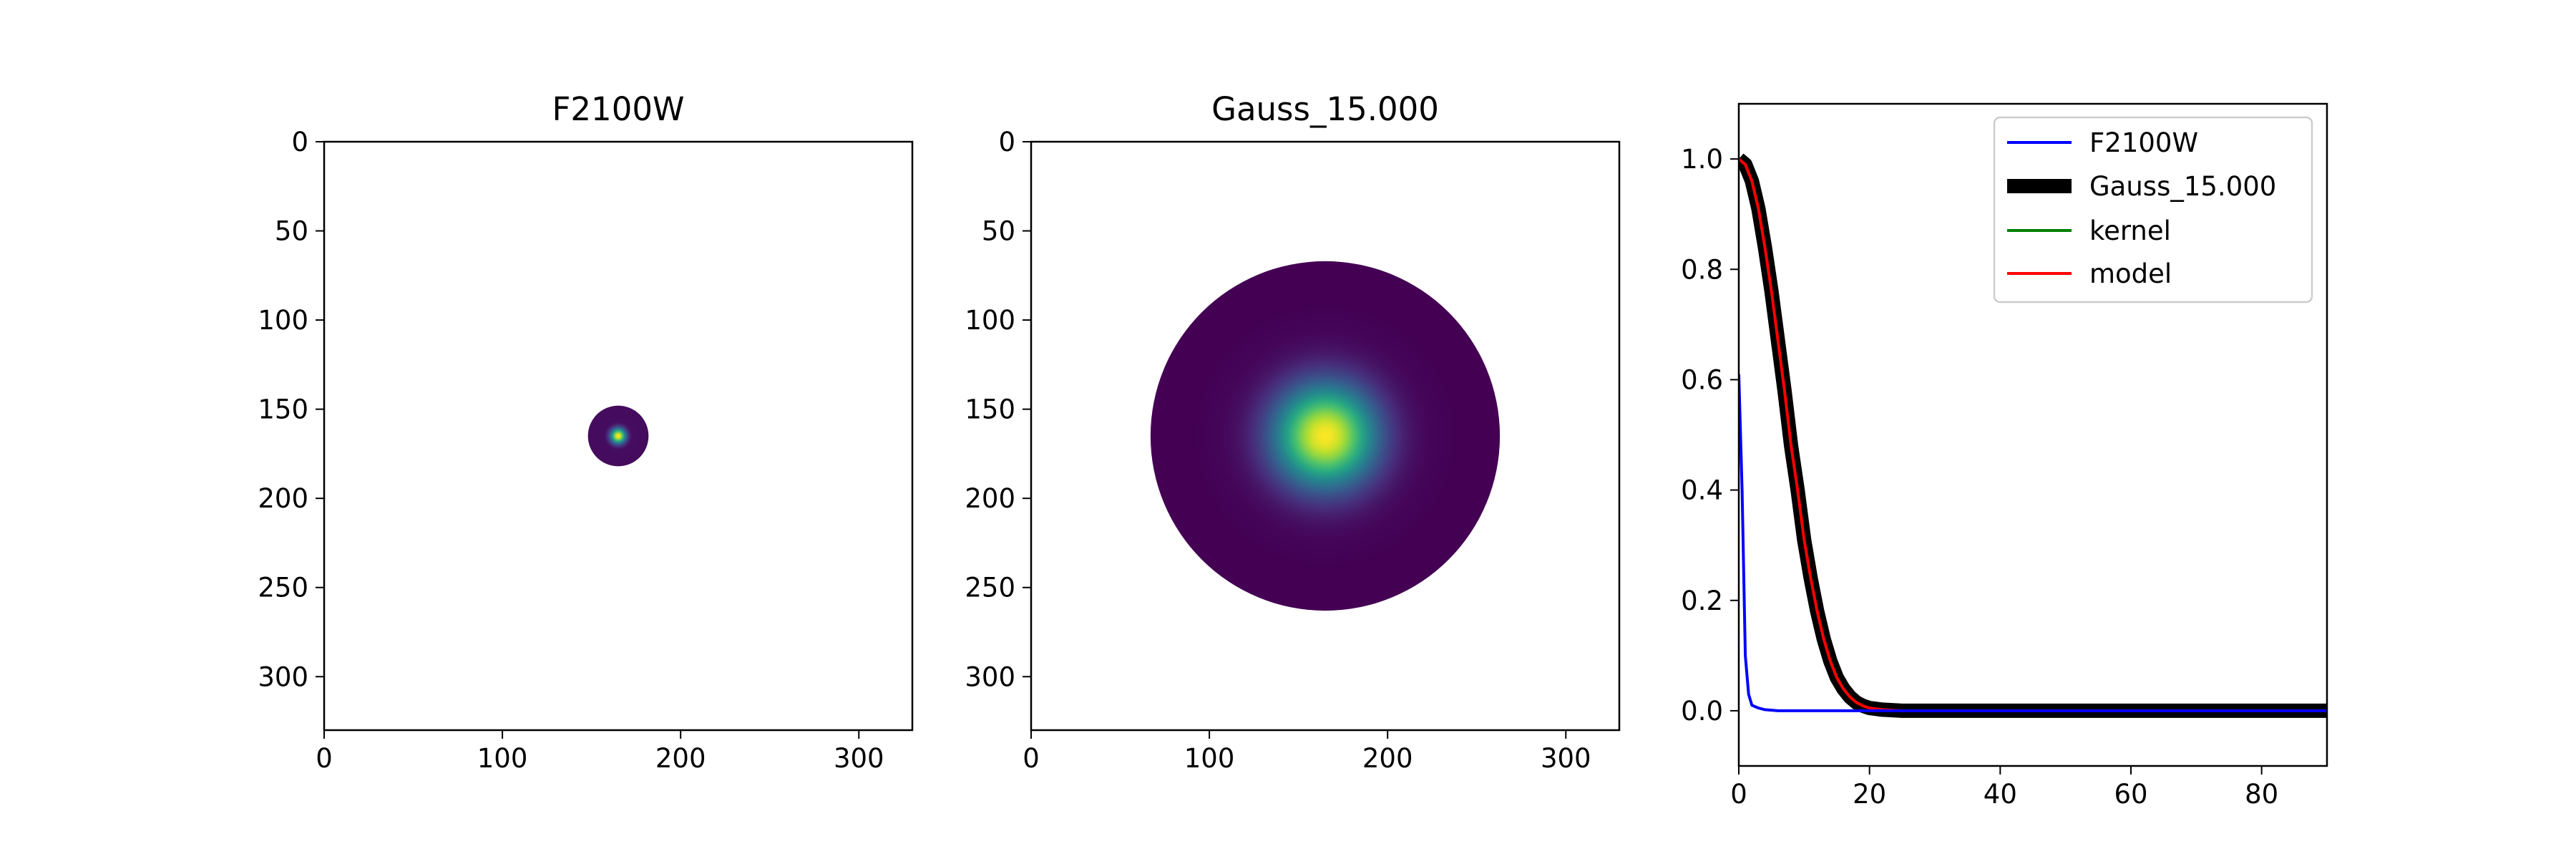 The image size is (2576, 859). What do you see at coordinates (1702, 711) in the screenshot?
I see `y-tick-label: 0.0` at bounding box center [1702, 711].